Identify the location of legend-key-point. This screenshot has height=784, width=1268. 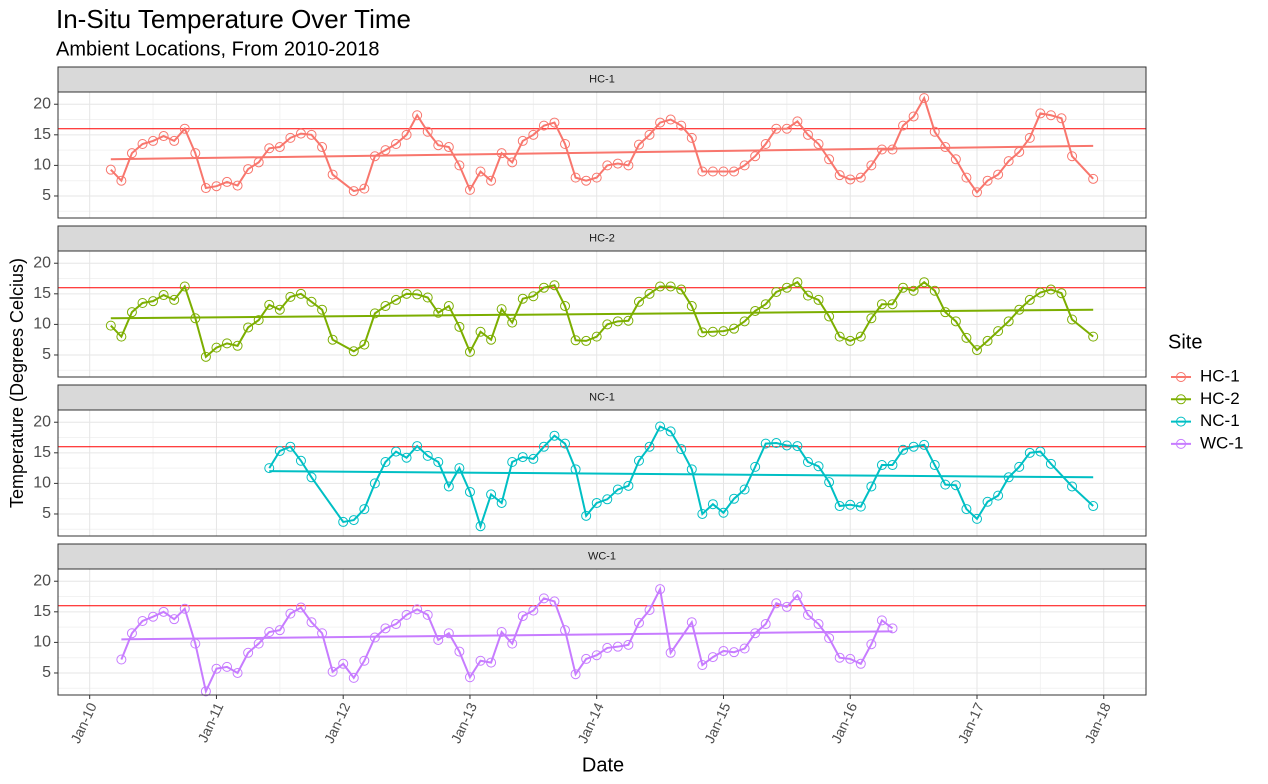
(1181, 421).